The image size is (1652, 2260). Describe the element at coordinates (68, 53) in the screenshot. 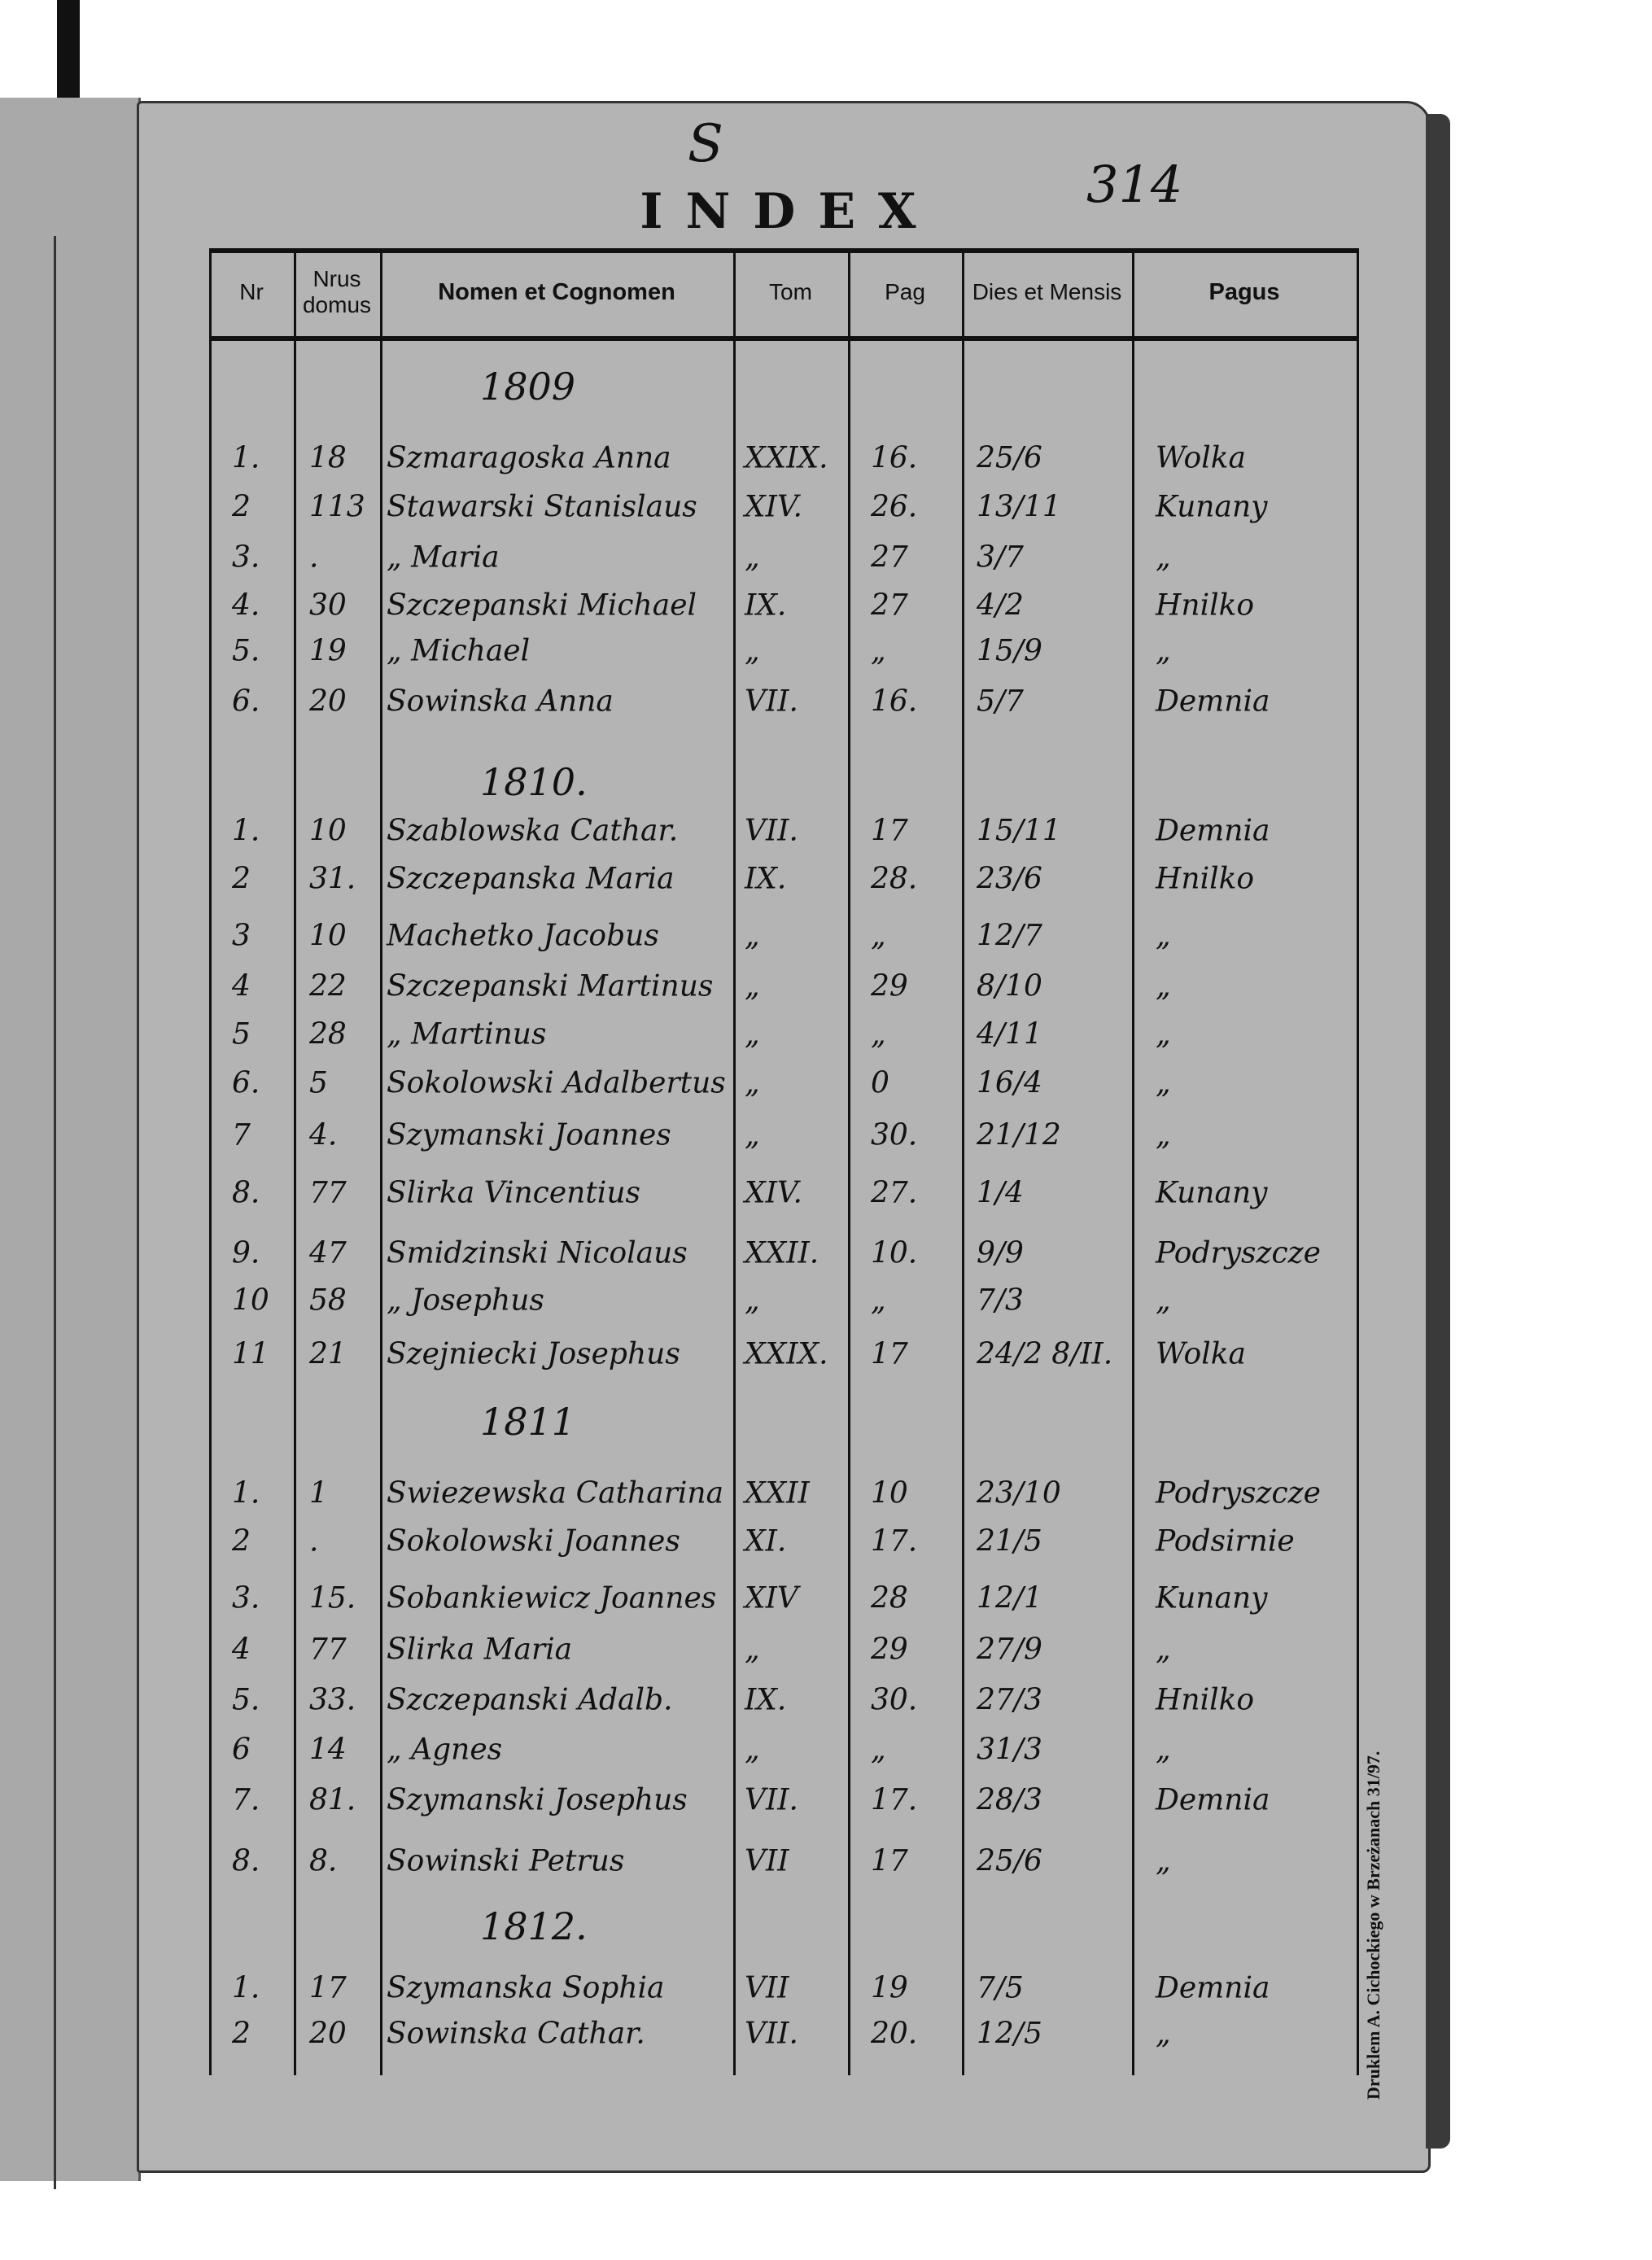

I see `scan-border` at that location.